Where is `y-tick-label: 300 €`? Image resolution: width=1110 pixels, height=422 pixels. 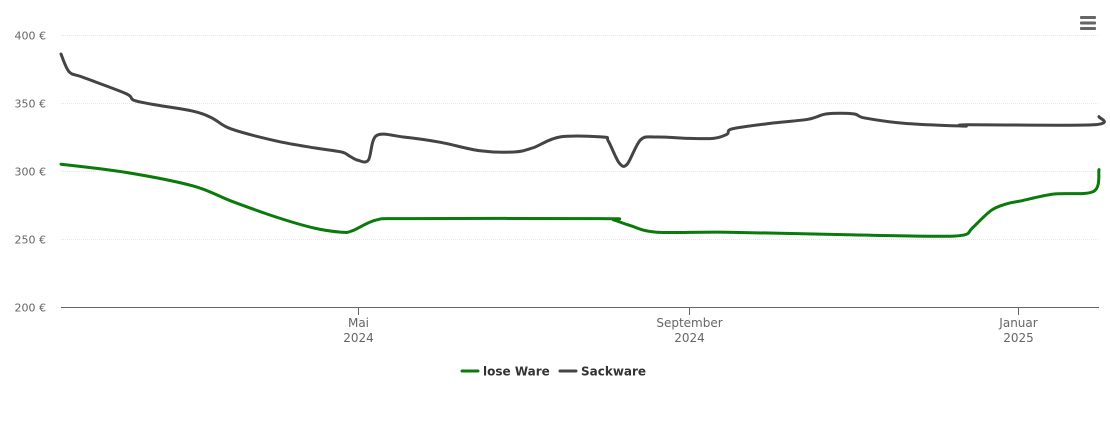
y-tick-label: 300 € is located at coordinates (31, 172).